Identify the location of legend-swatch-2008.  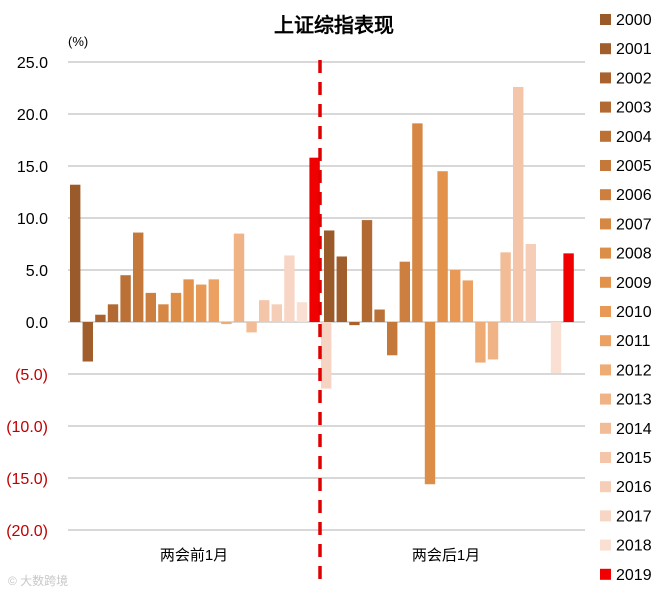
(605, 253).